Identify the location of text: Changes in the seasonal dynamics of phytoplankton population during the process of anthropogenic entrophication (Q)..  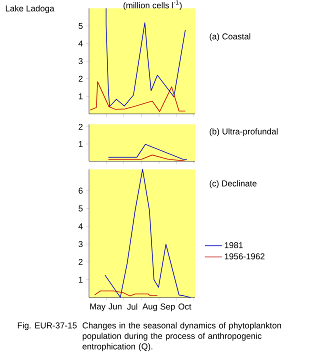
(182, 337).